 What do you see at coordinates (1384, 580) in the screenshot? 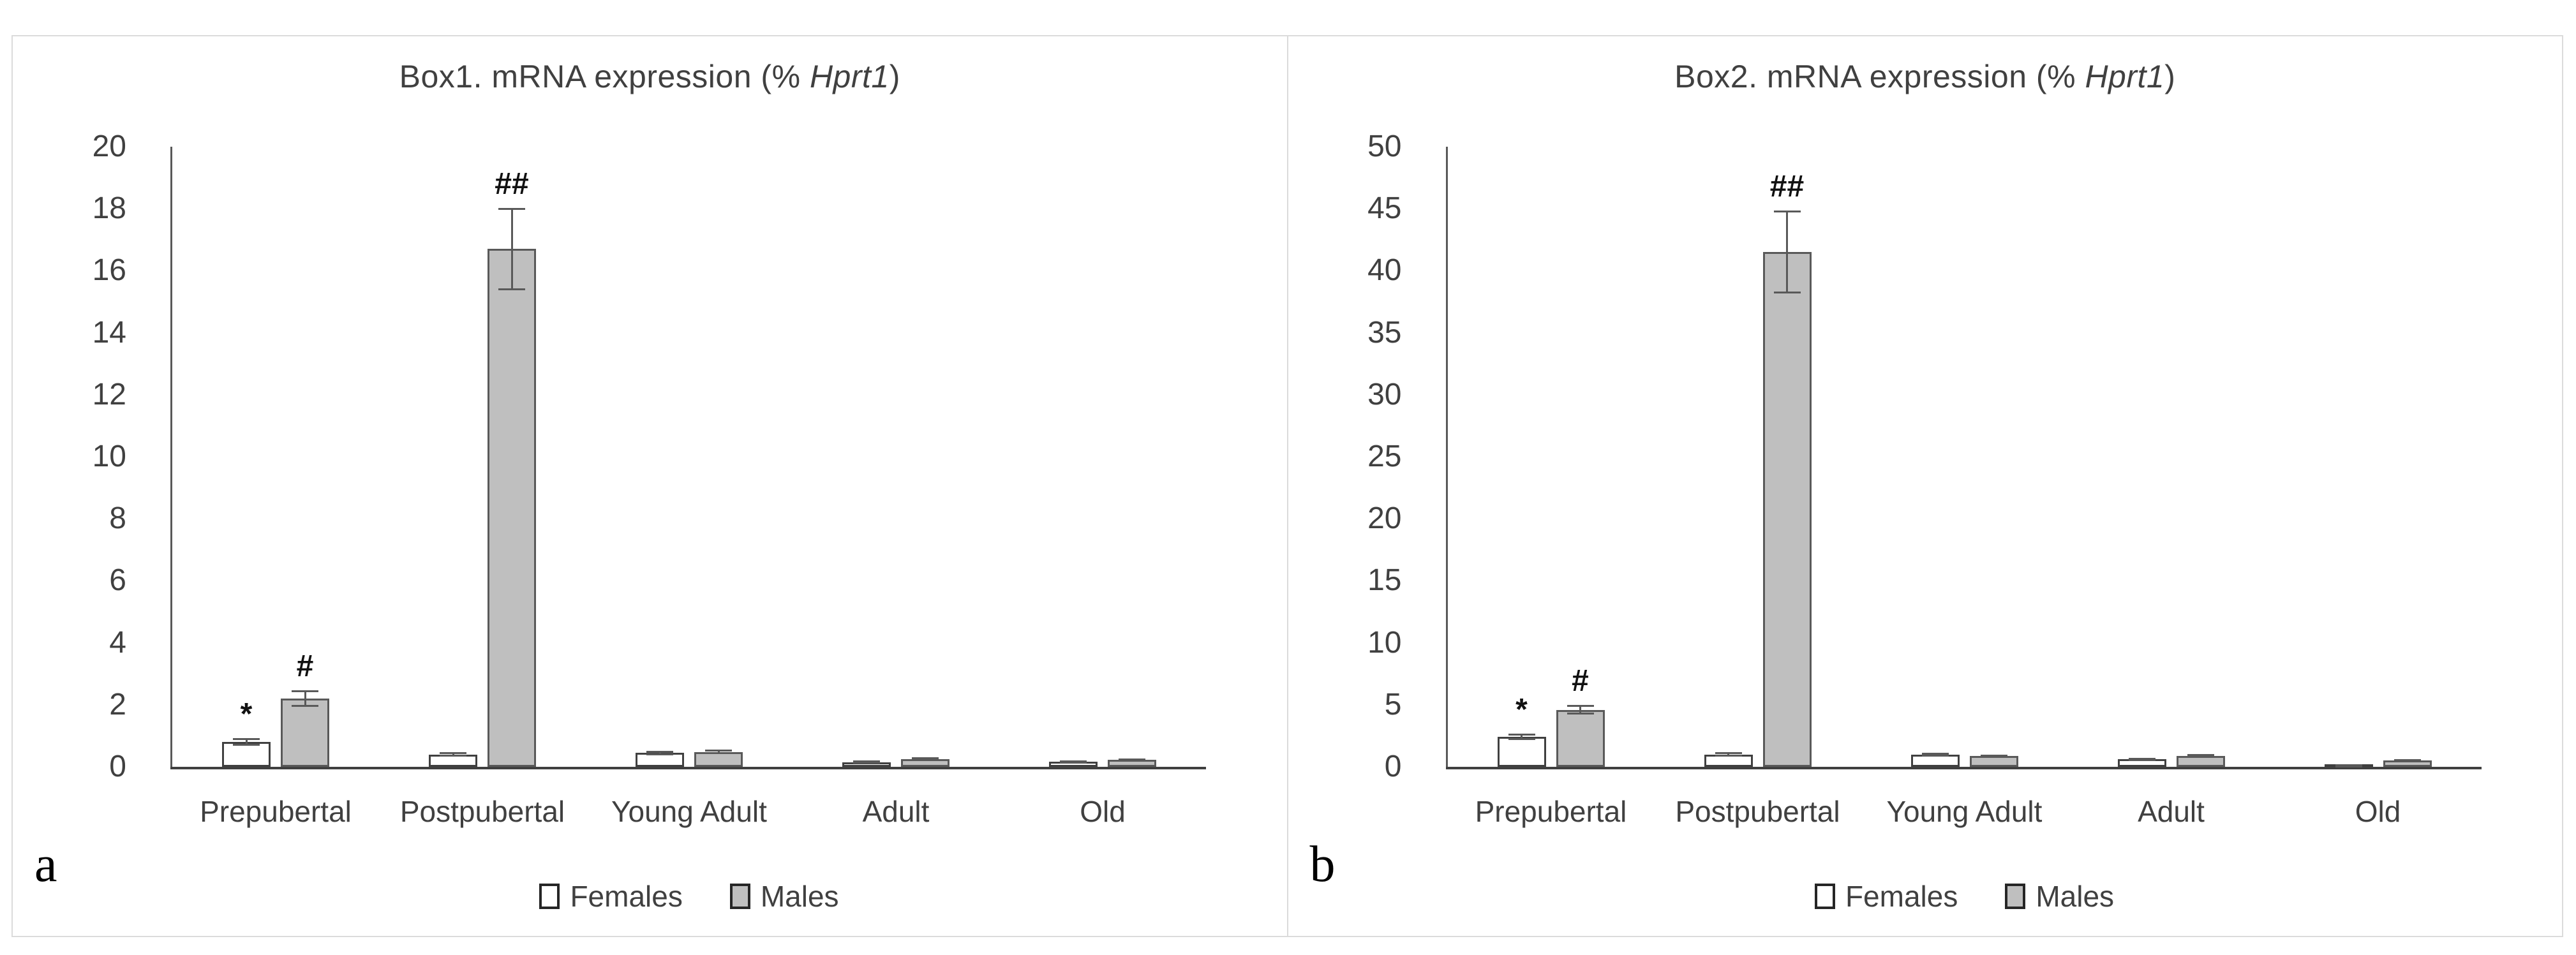
I see `y-tick-label: 15` at bounding box center [1384, 580].